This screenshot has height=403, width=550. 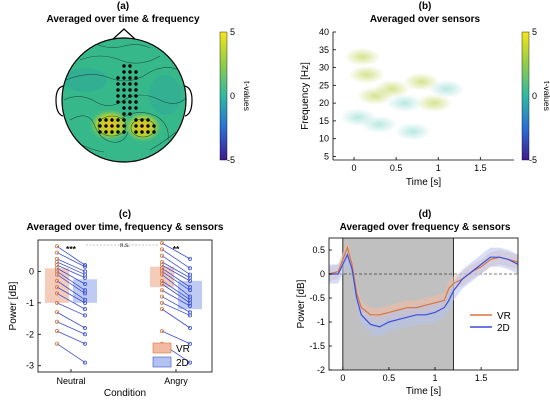 What do you see at coordinates (232, 96) in the screenshot?
I see `colorbar-a-tick-mid: 0` at bounding box center [232, 96].